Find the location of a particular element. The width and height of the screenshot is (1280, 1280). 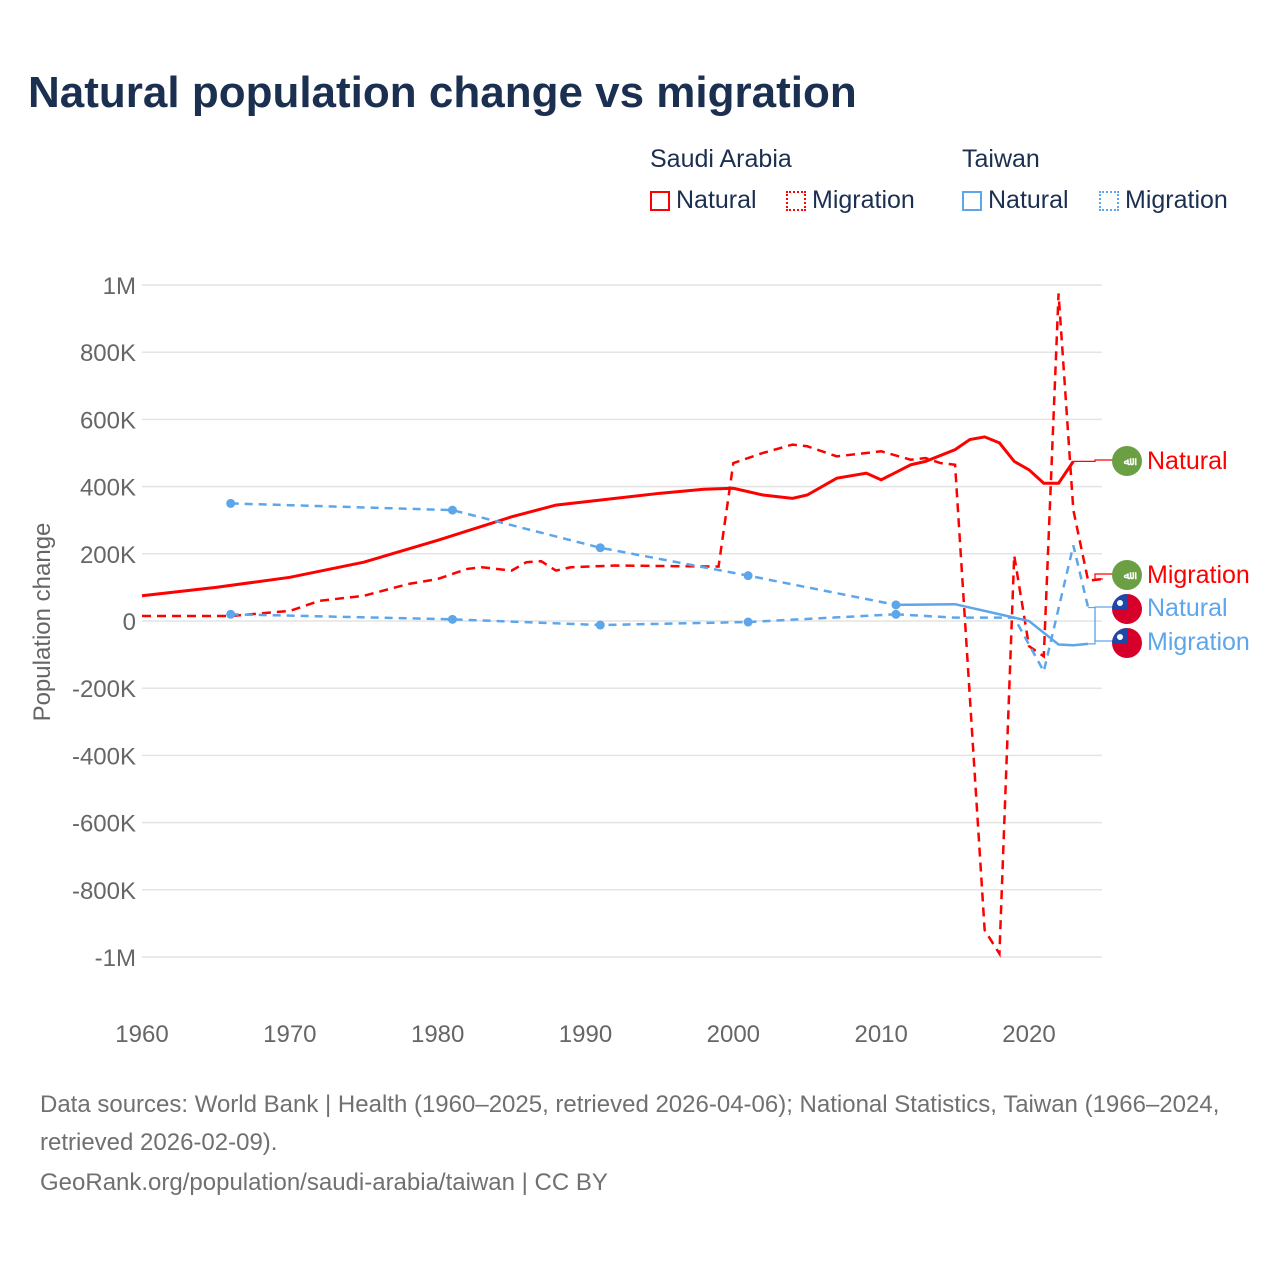

y-tick-label: -200K is located at coordinates (104, 689).